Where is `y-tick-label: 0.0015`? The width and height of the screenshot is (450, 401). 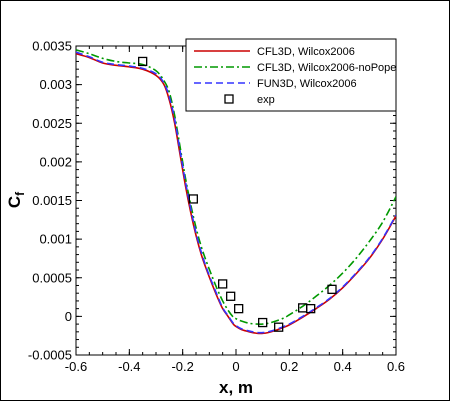
y-tick-label: 0.0015 is located at coordinates (52, 200).